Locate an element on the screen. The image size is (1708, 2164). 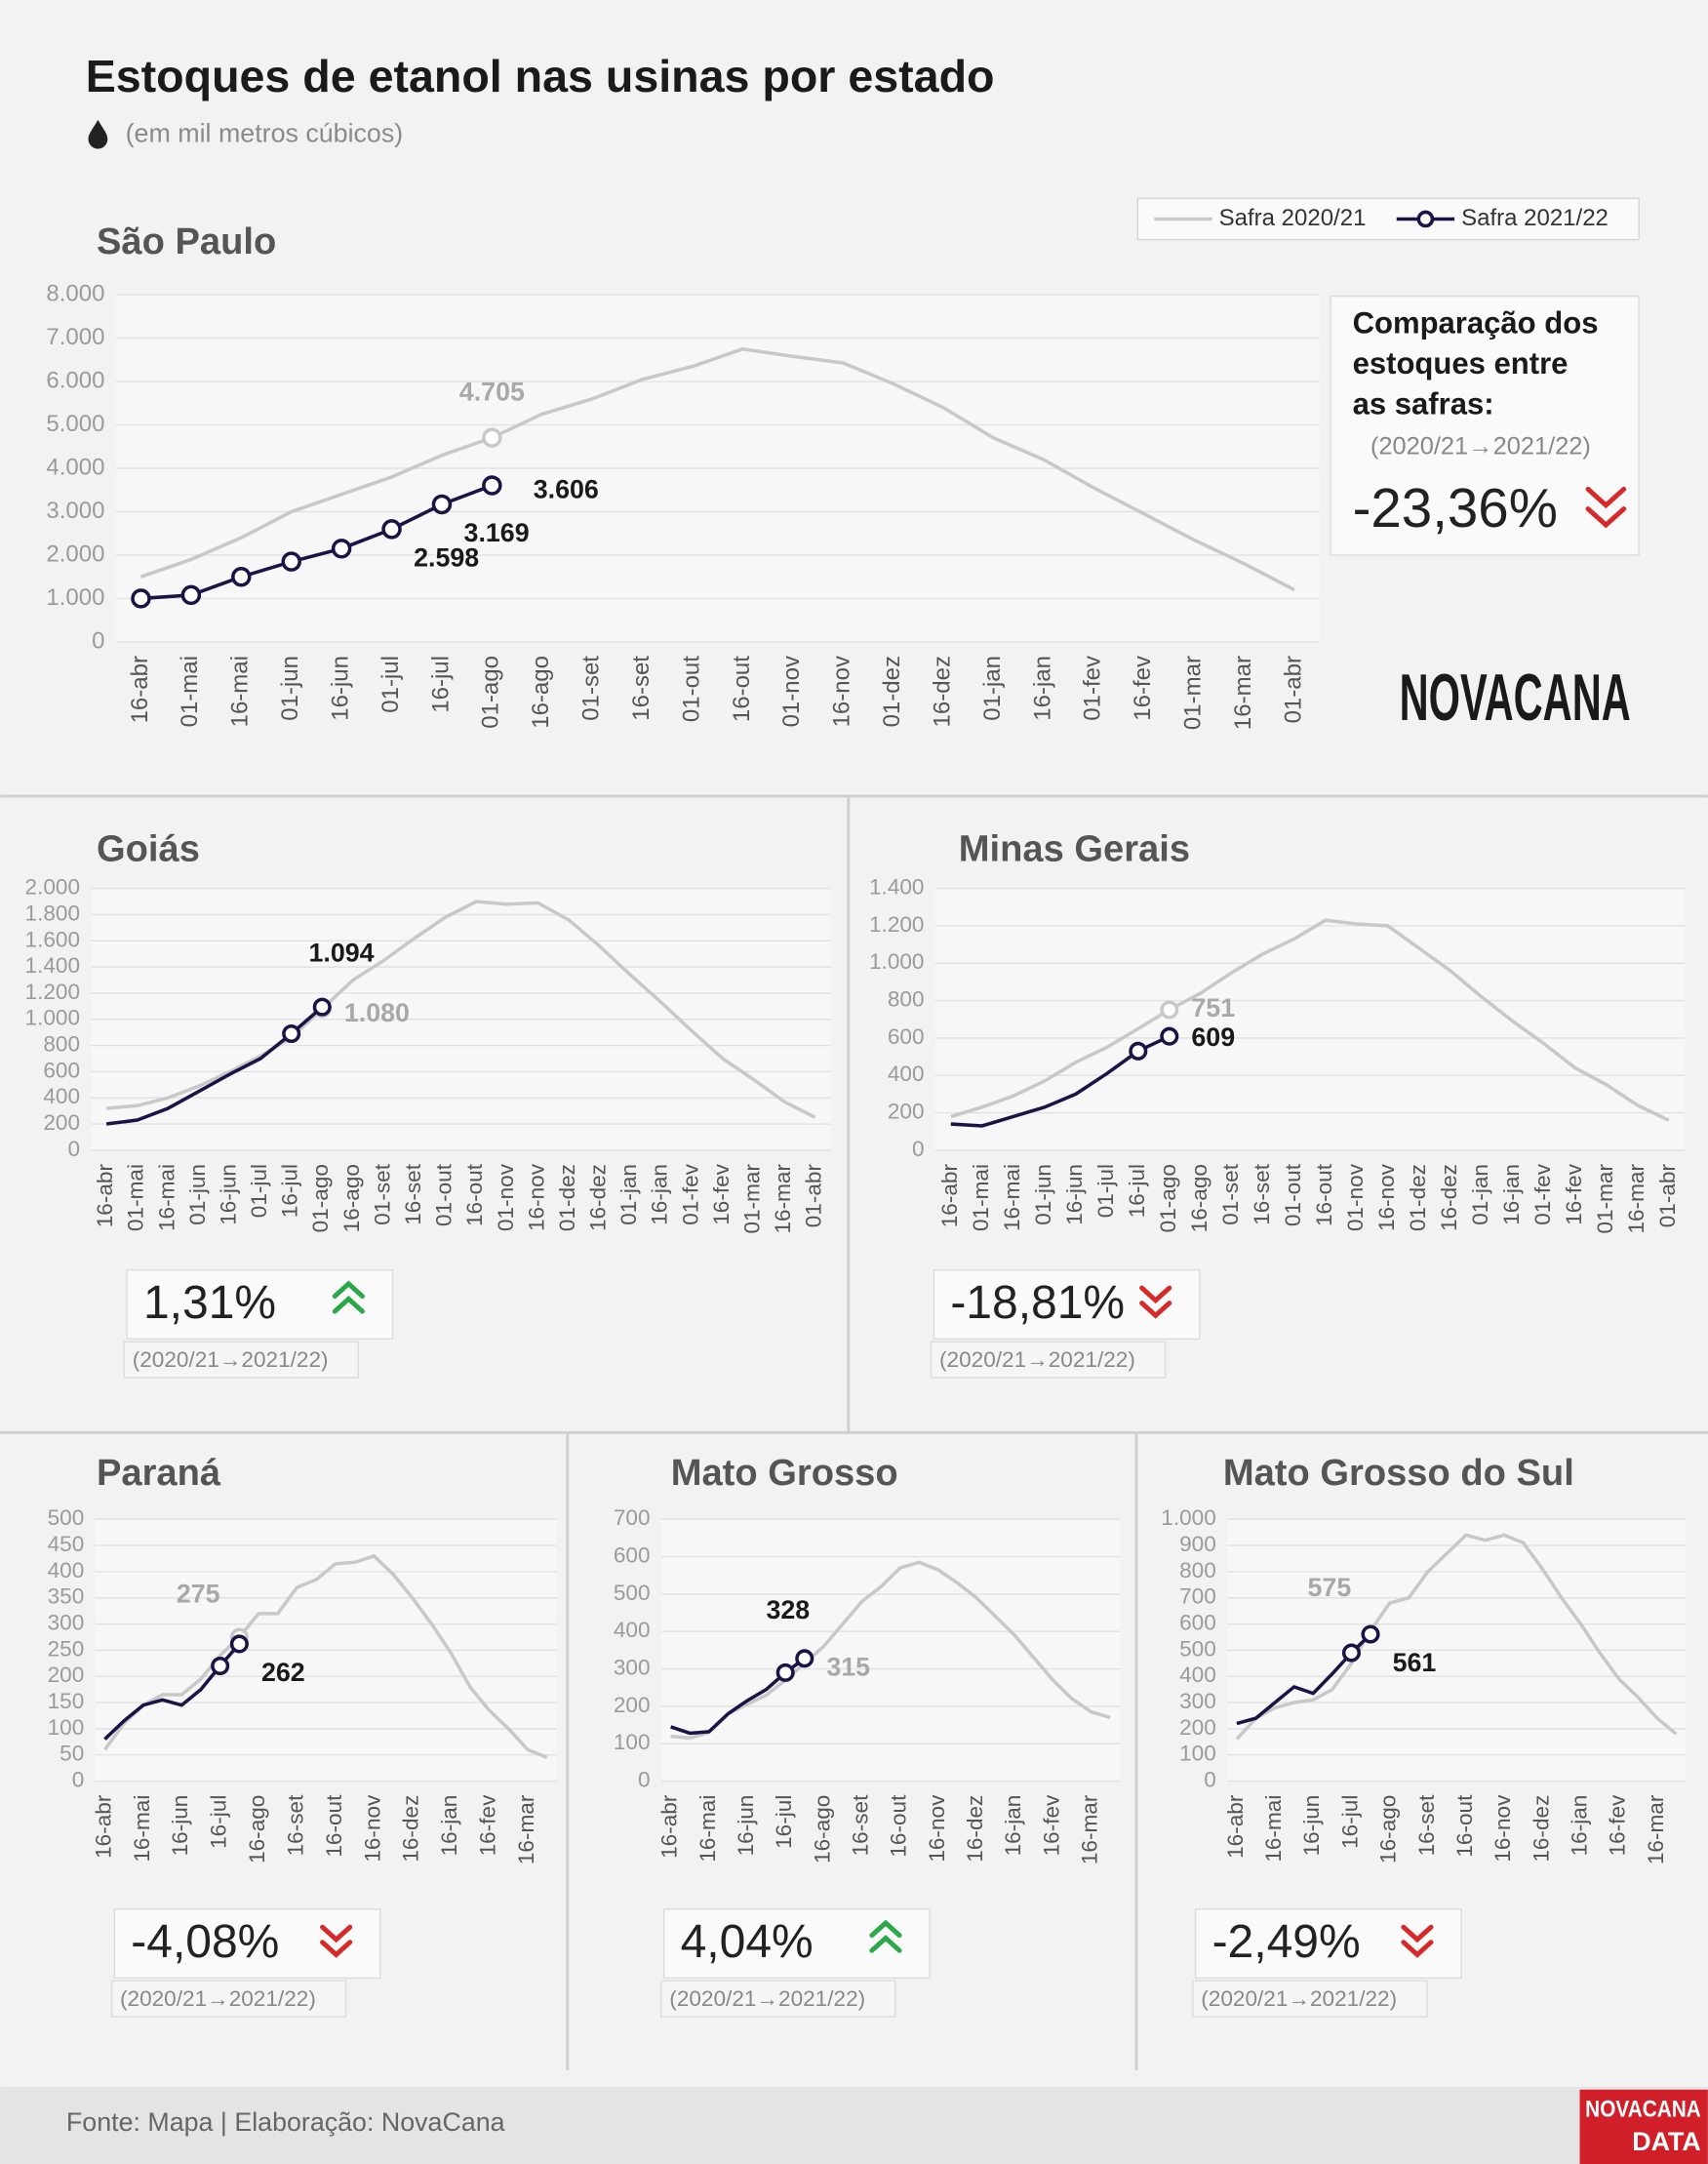
y-tick-label: 8.000 is located at coordinates (75, 293).